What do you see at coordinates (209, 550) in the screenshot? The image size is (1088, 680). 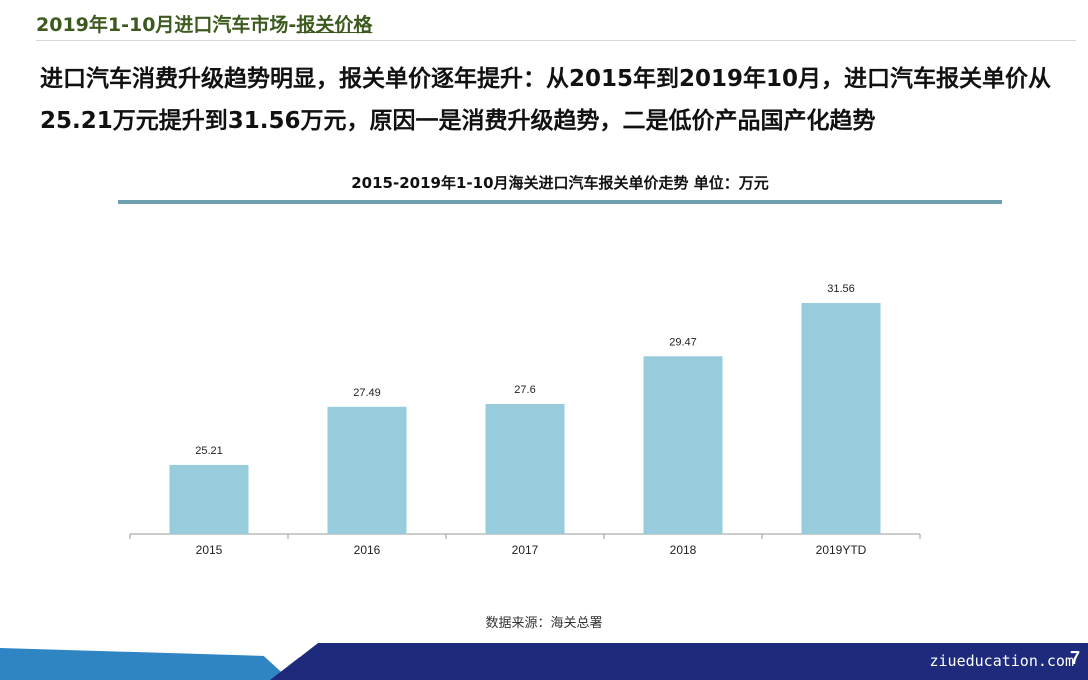 I see `x-tick-label-2015: 2015` at bounding box center [209, 550].